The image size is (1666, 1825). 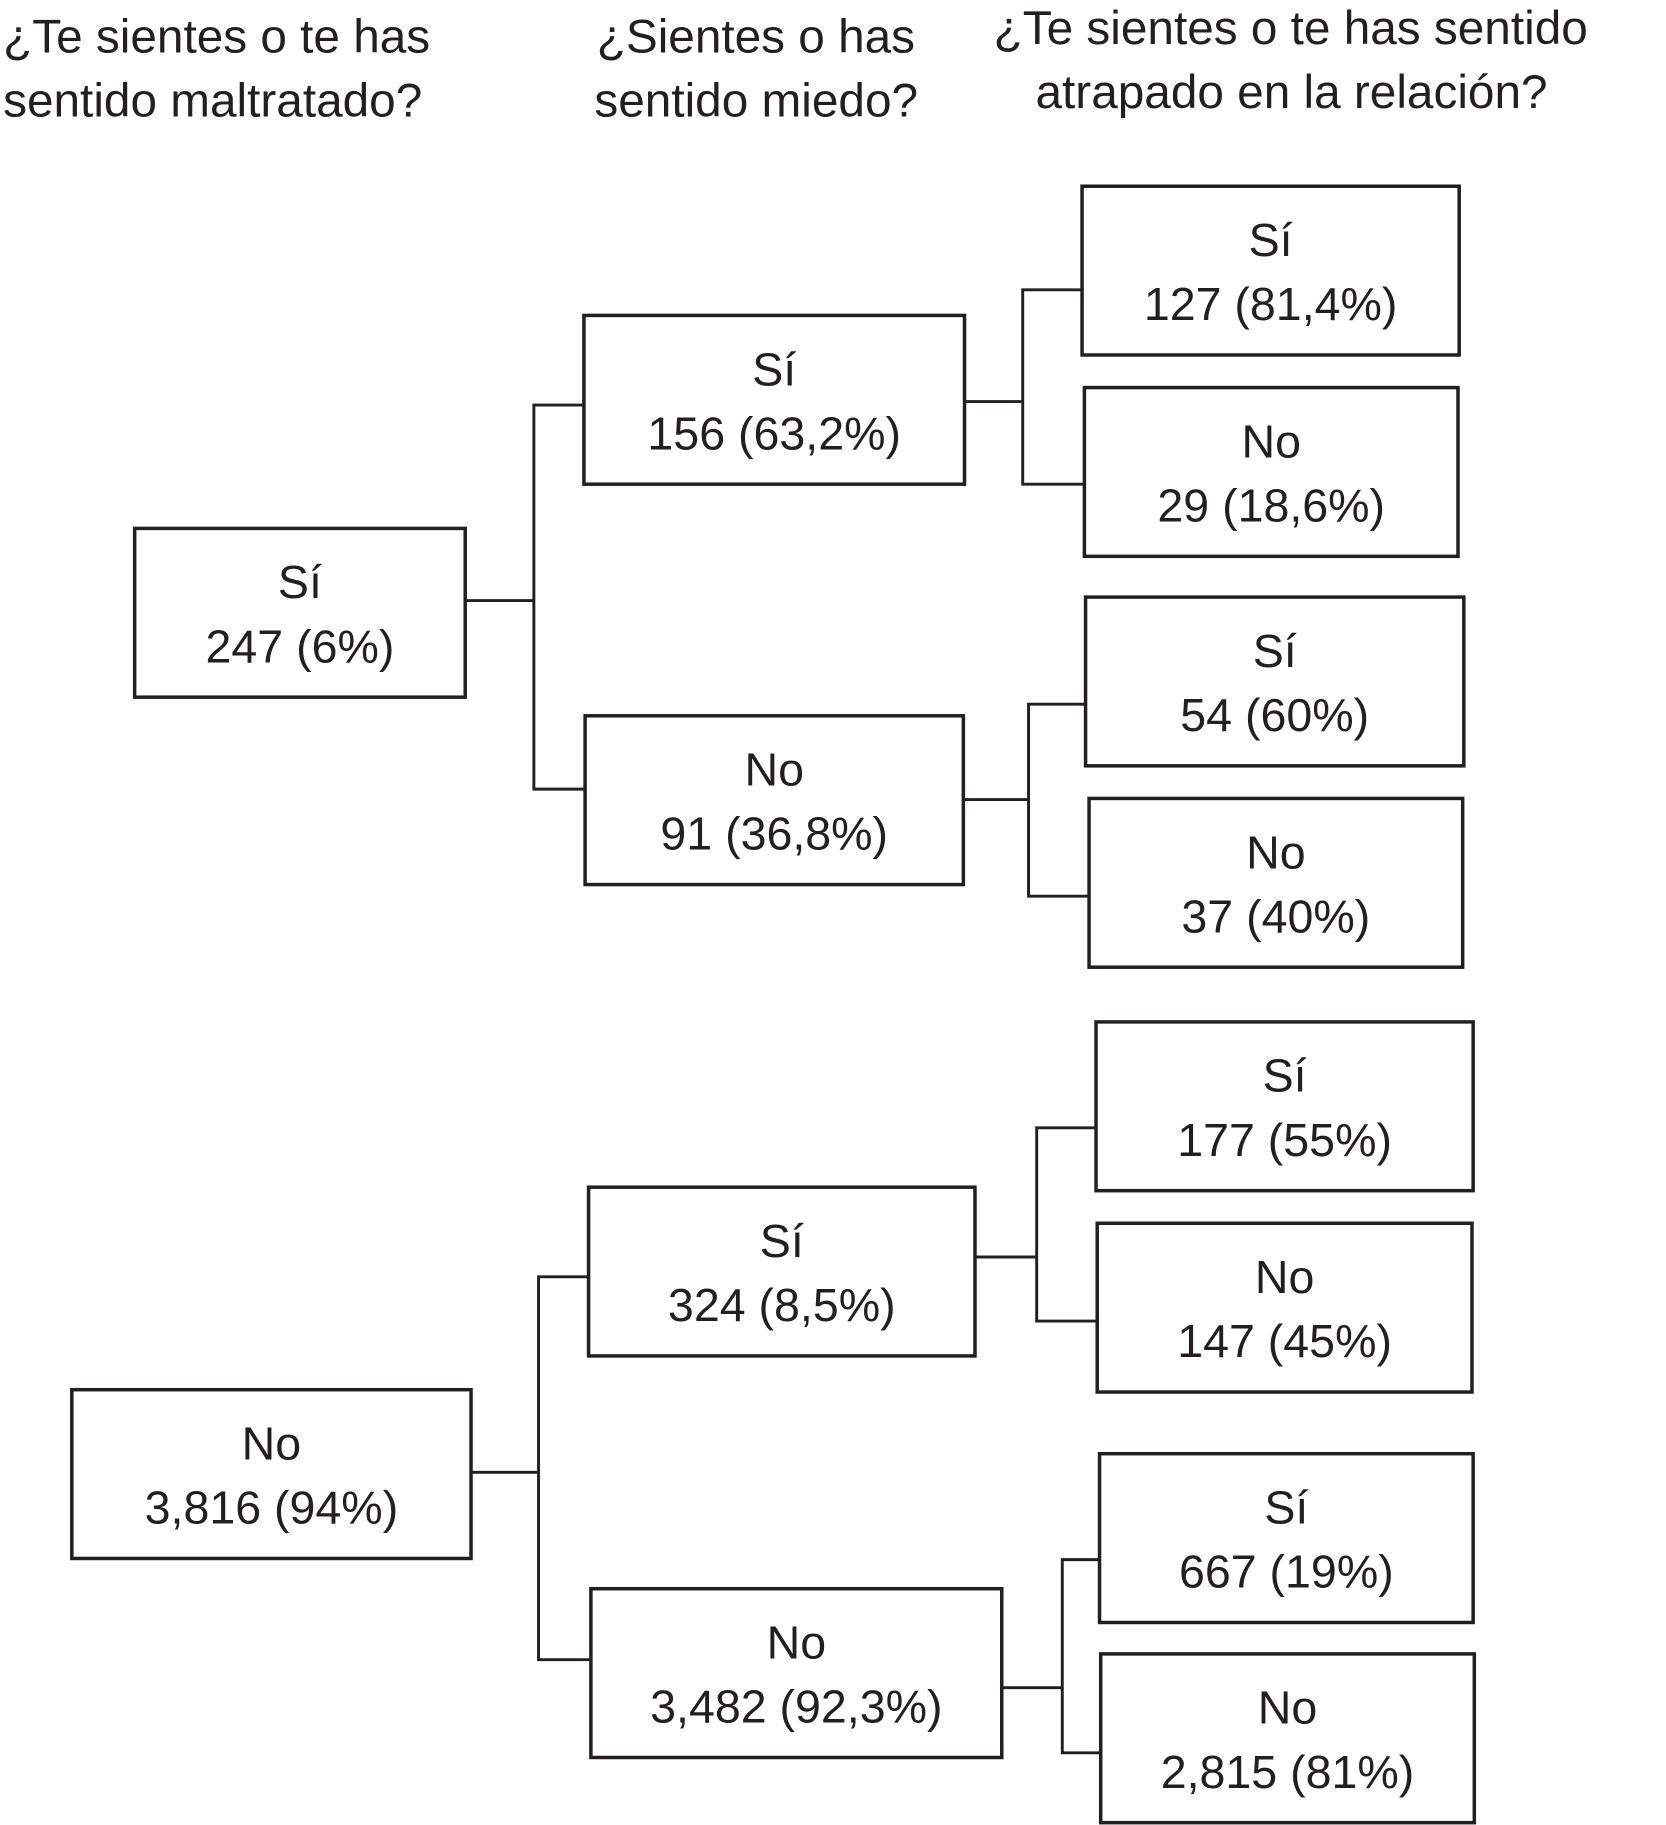 I want to click on node-value: 247 (6%), so click(x=299, y=646).